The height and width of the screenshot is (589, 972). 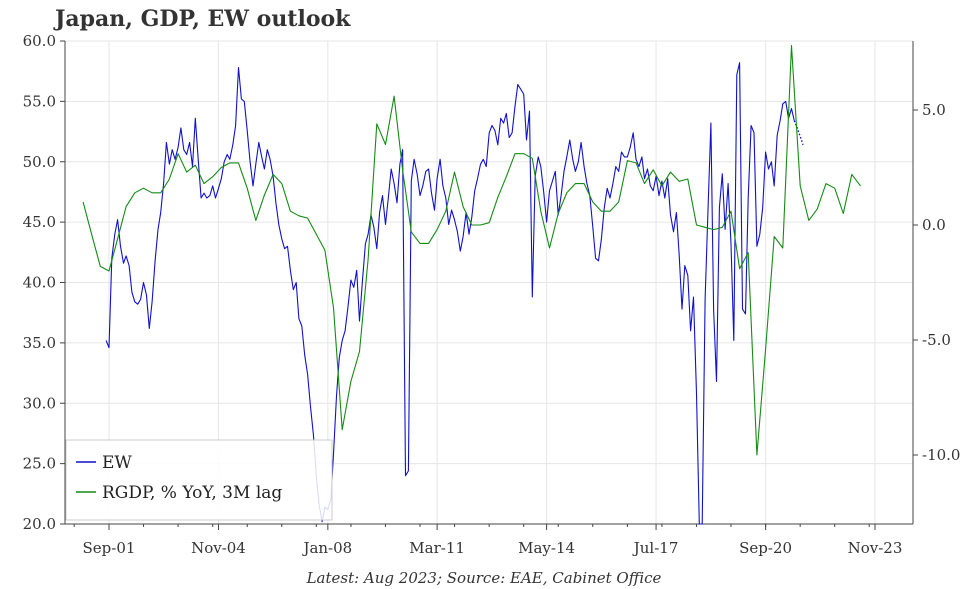 I want to click on legend: EW RGDP, % YoY, 3M lag, so click(x=199, y=480).